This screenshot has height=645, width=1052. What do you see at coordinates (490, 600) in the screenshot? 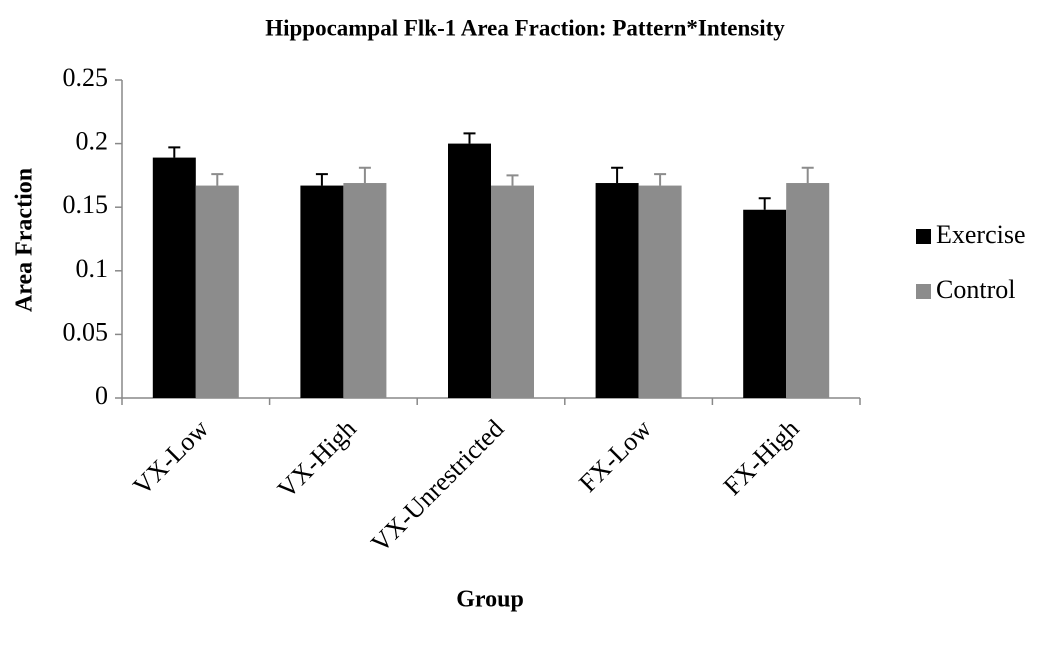
I see `x-axis-label: Group` at bounding box center [490, 600].